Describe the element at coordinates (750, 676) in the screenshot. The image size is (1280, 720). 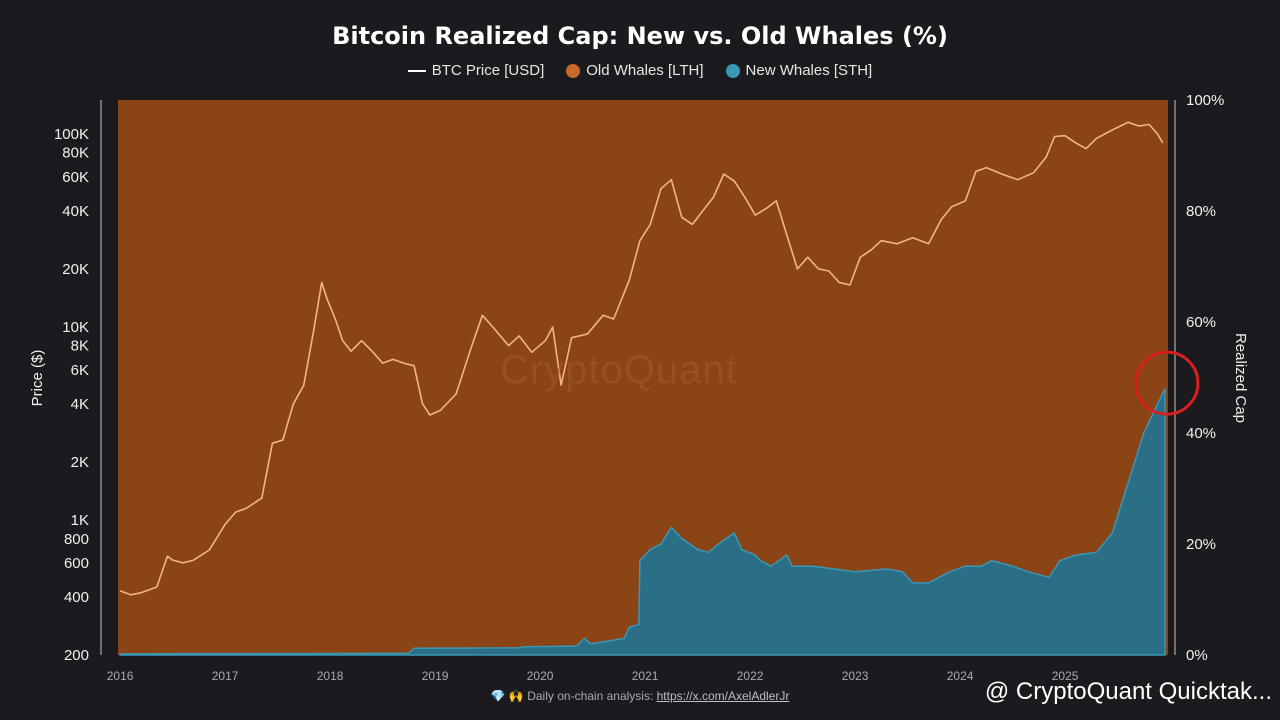
I see `x-tick-label: 2022` at that location.